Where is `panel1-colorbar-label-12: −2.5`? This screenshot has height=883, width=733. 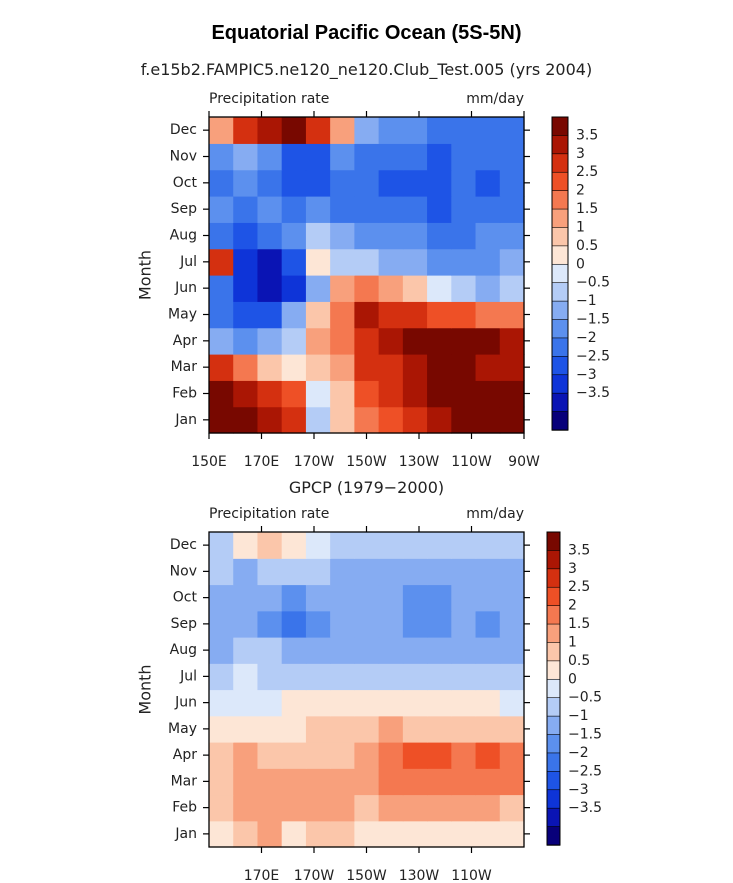 panel1-colorbar-label-12: −2.5 is located at coordinates (593, 356).